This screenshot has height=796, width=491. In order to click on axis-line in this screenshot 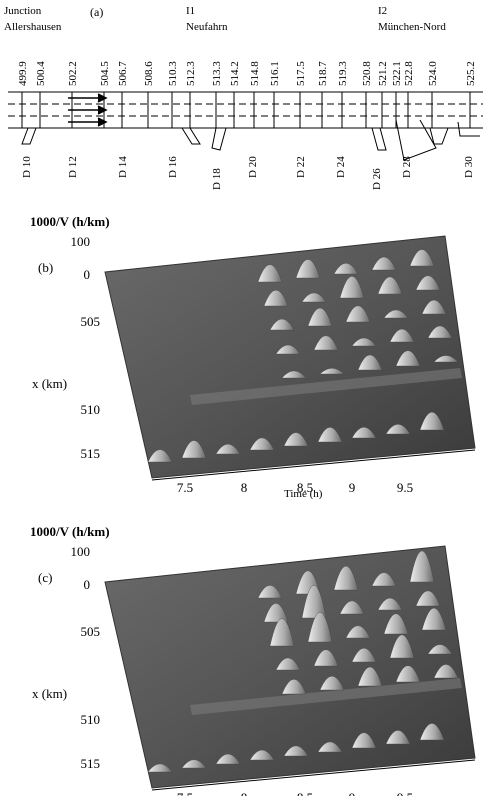, I will do `click(313, 775)`.